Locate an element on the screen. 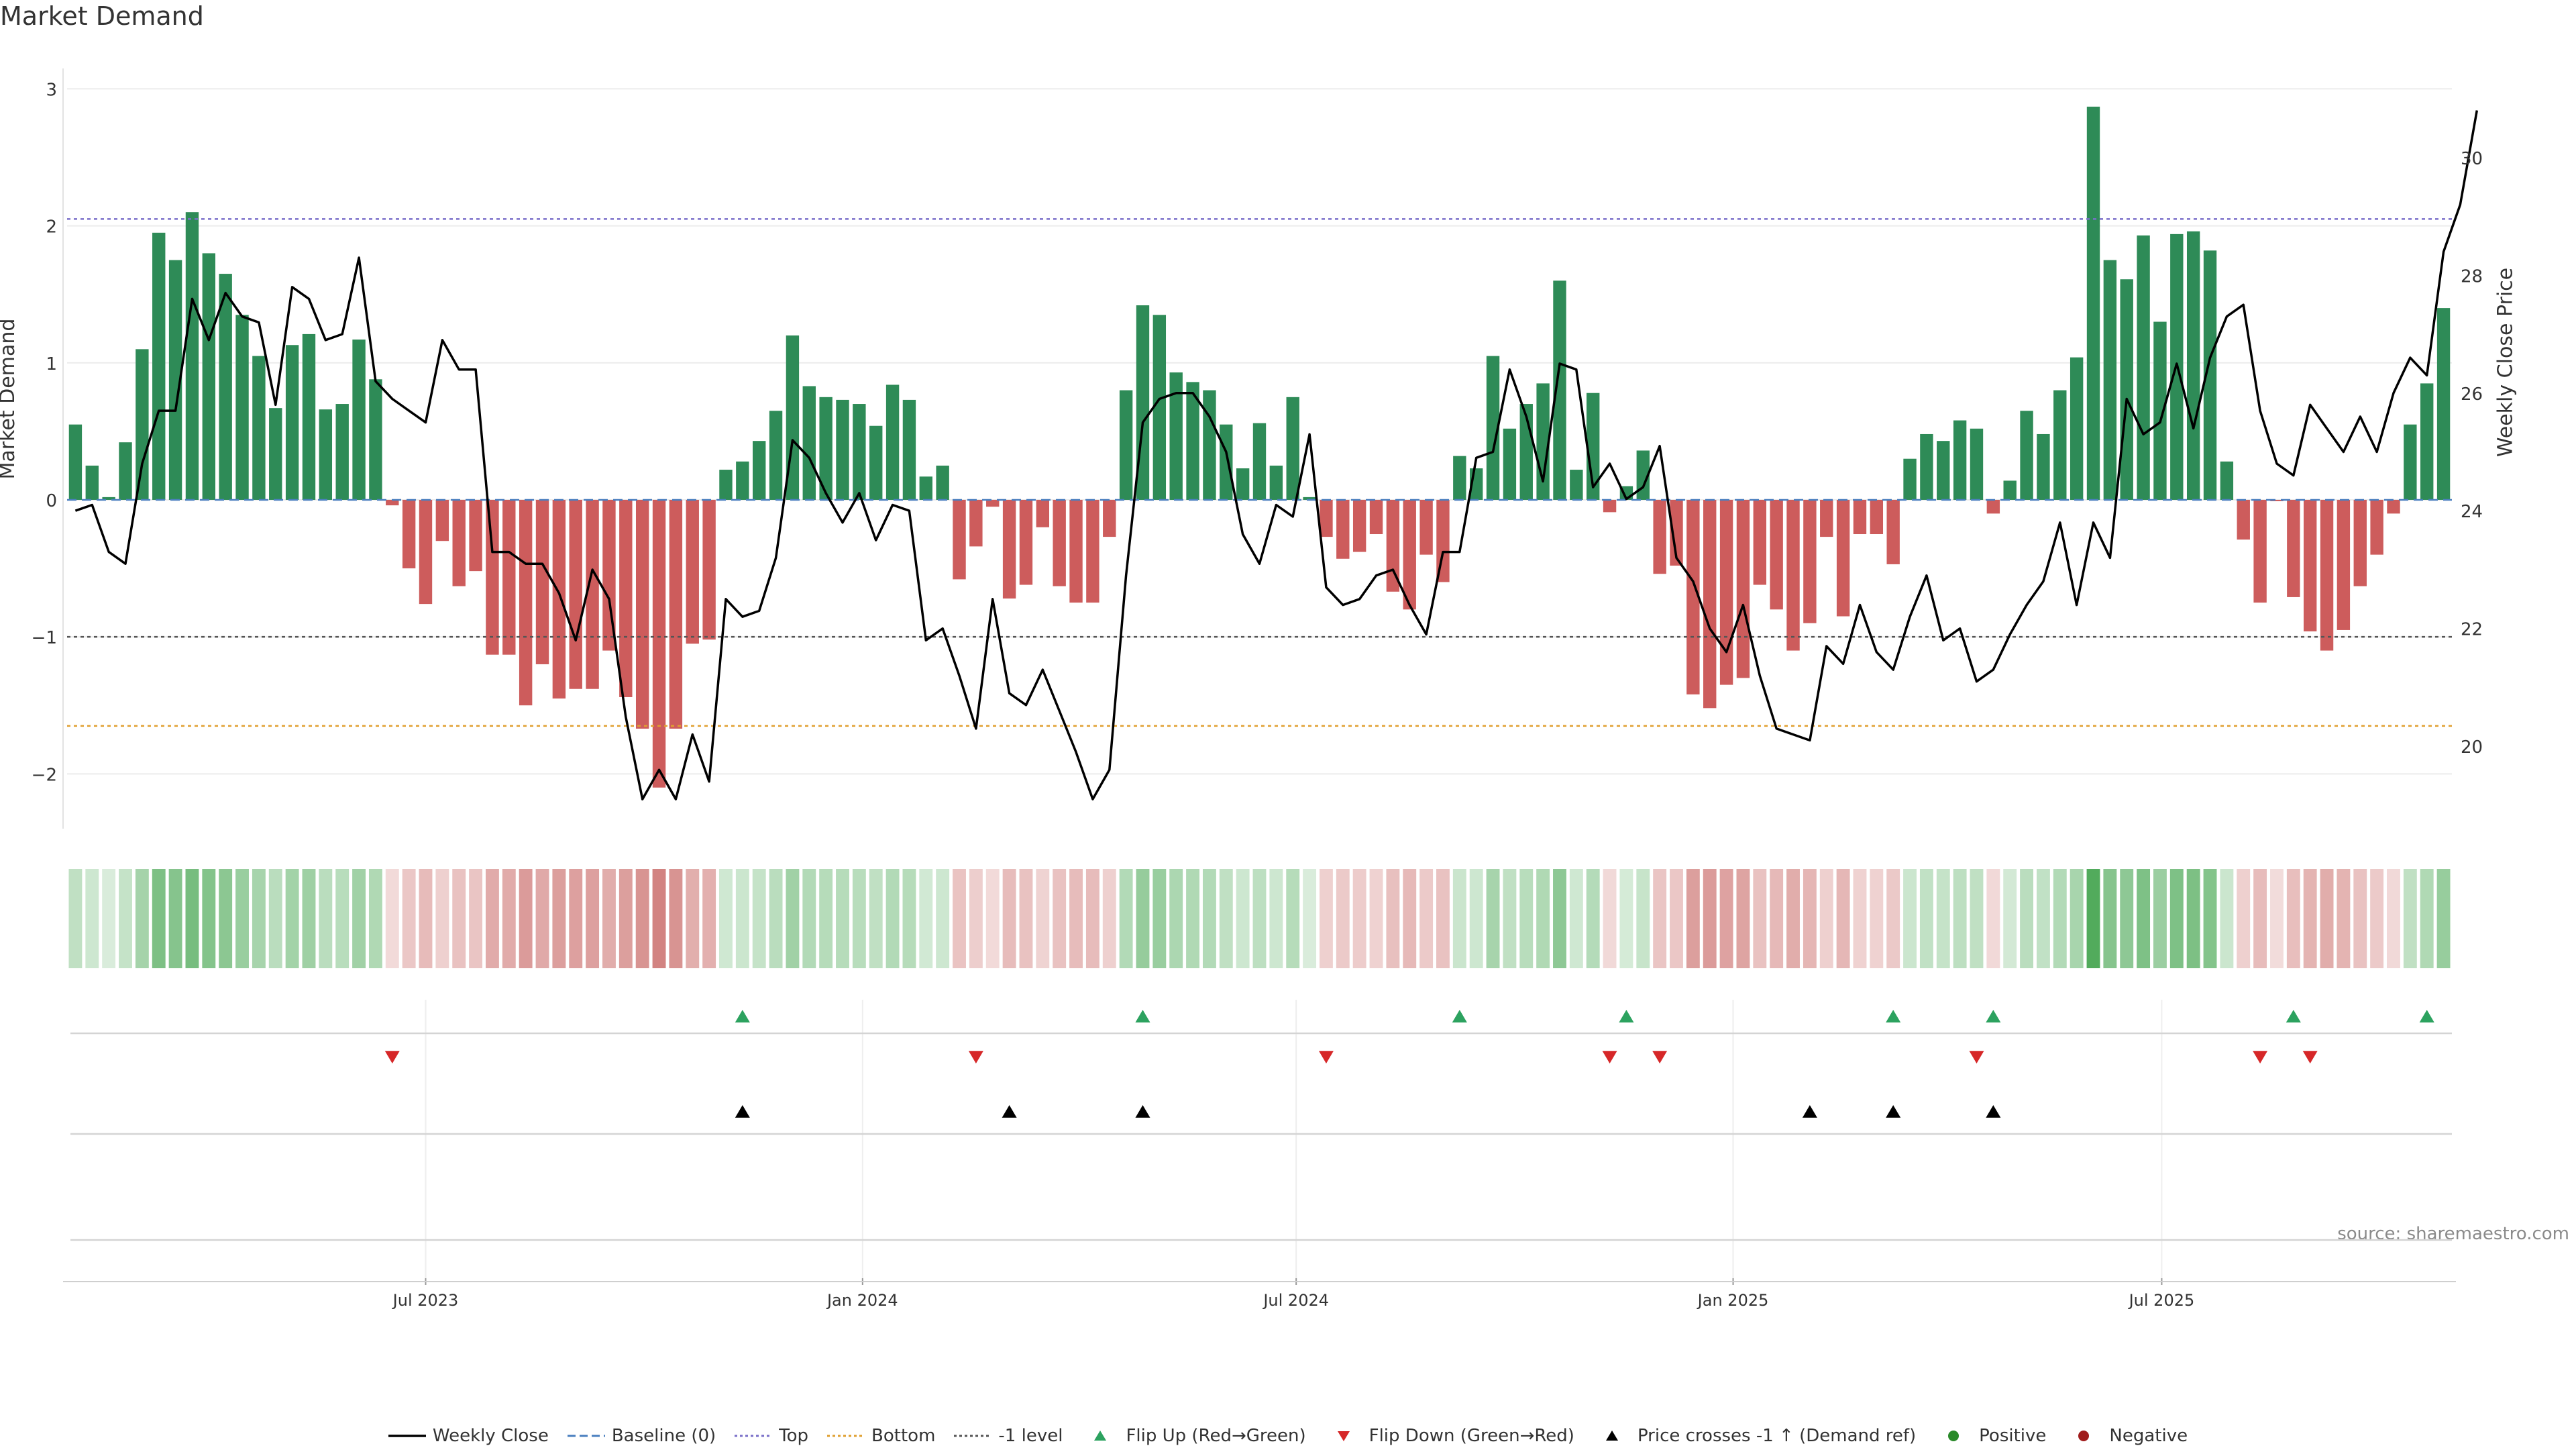  legend-label: Flip Down (Green→Red) is located at coordinates (1471, 1436).